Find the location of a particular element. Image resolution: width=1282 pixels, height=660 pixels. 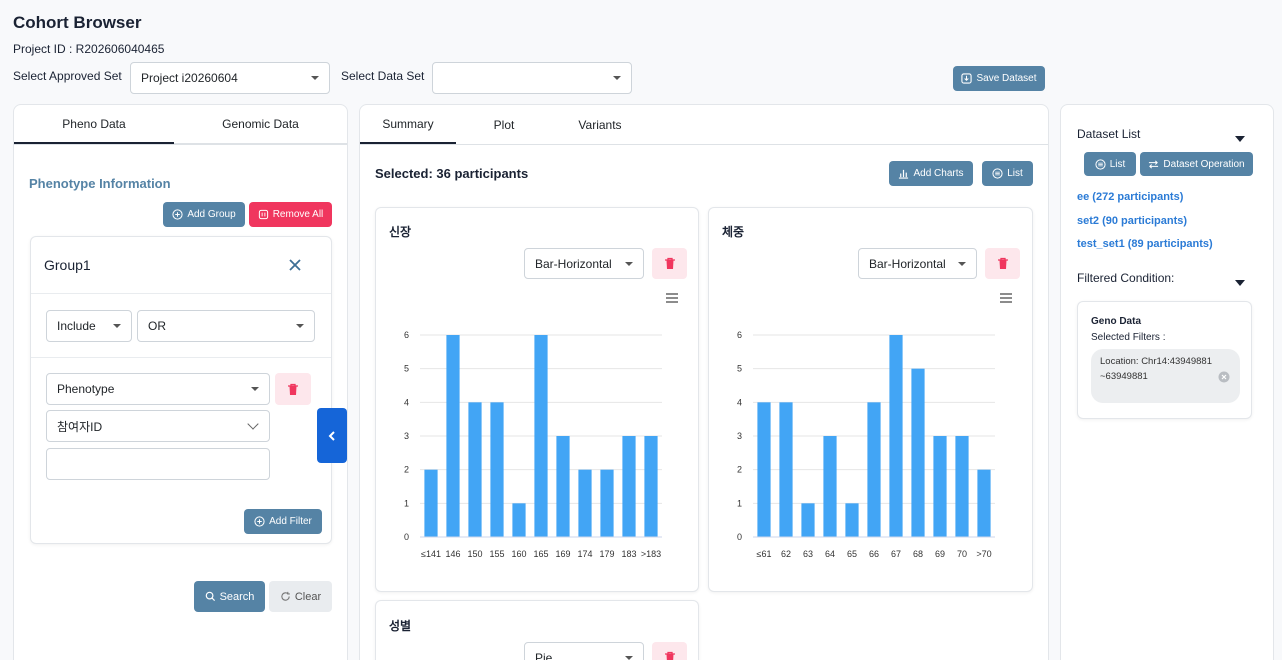

x-tick-label: 174 is located at coordinates (584, 554).